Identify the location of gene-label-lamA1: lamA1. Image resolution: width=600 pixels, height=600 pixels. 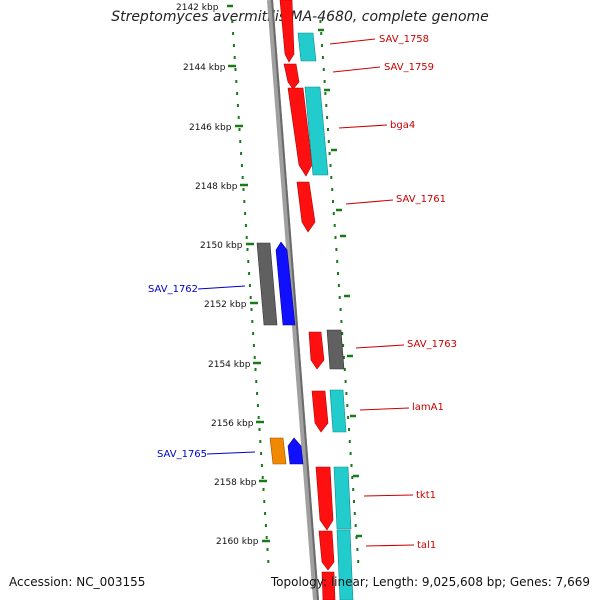
(428, 407).